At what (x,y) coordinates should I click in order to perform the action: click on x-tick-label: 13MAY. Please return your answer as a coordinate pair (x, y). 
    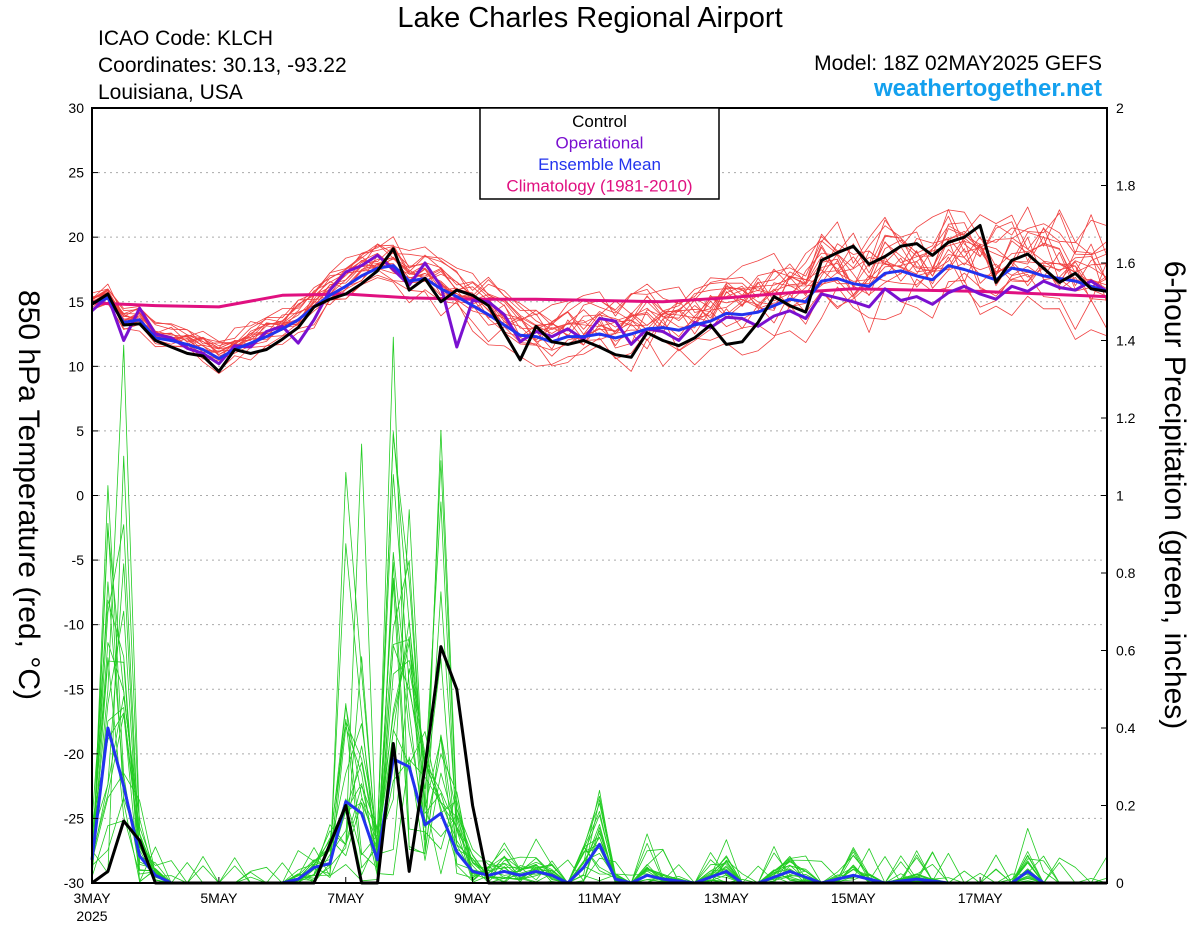
    Looking at the image, I should click on (727, 898).